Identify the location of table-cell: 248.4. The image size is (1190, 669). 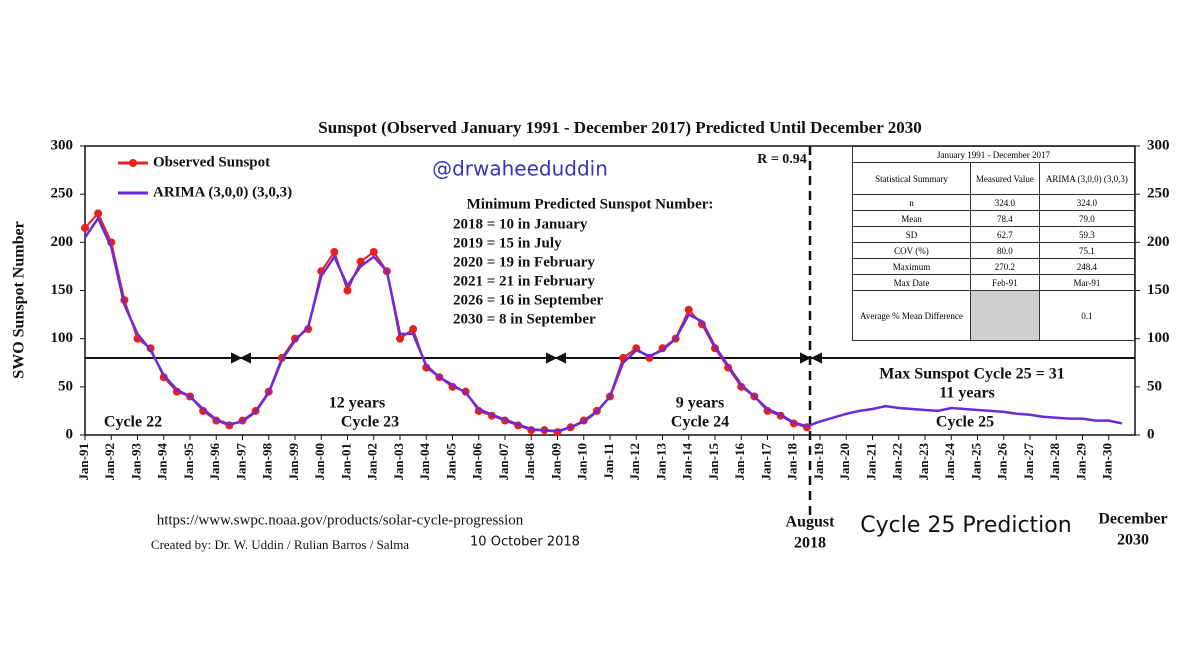
(1087, 266).